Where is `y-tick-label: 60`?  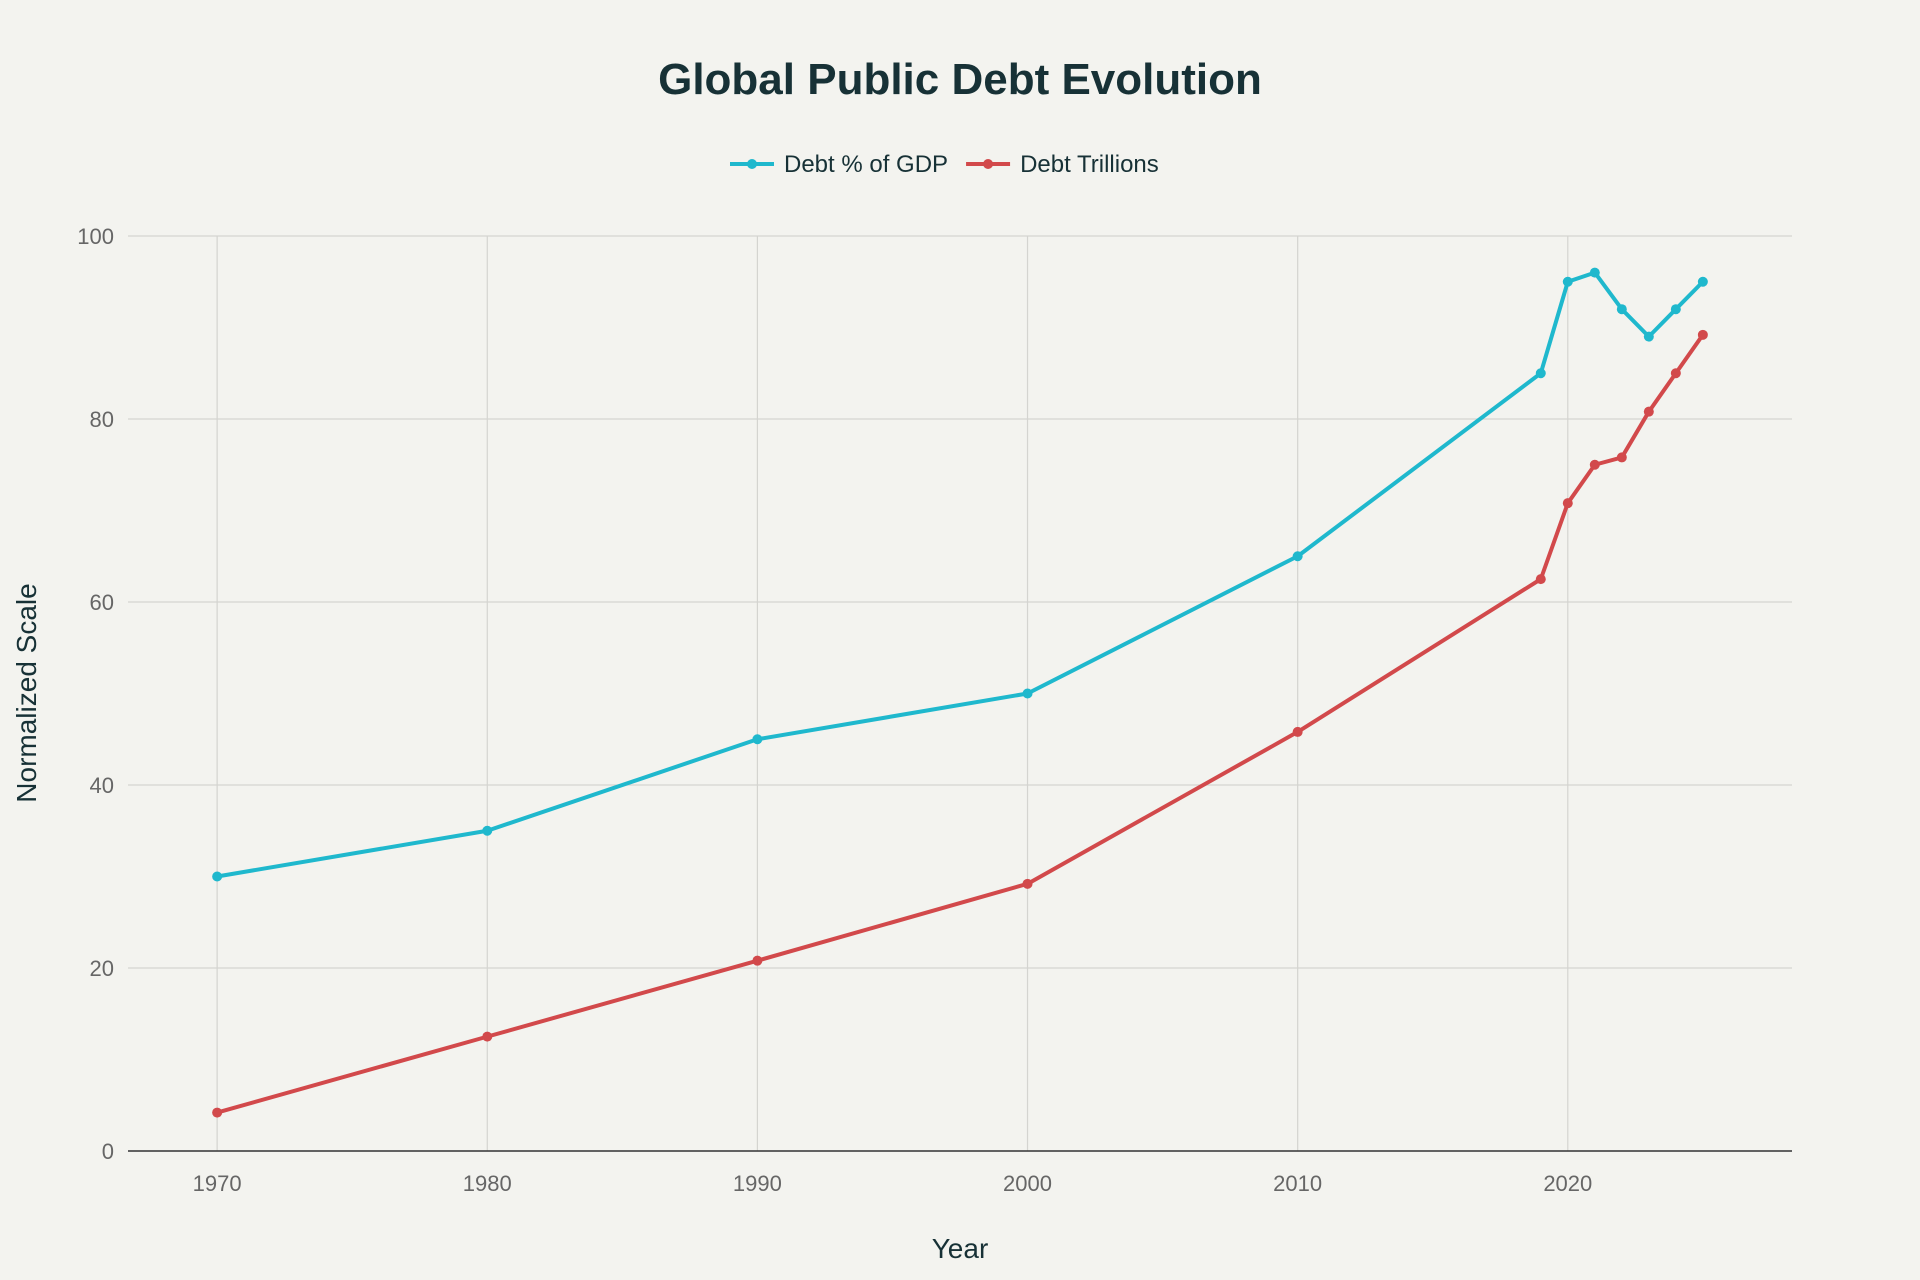 y-tick-label: 60 is located at coordinates (102, 602).